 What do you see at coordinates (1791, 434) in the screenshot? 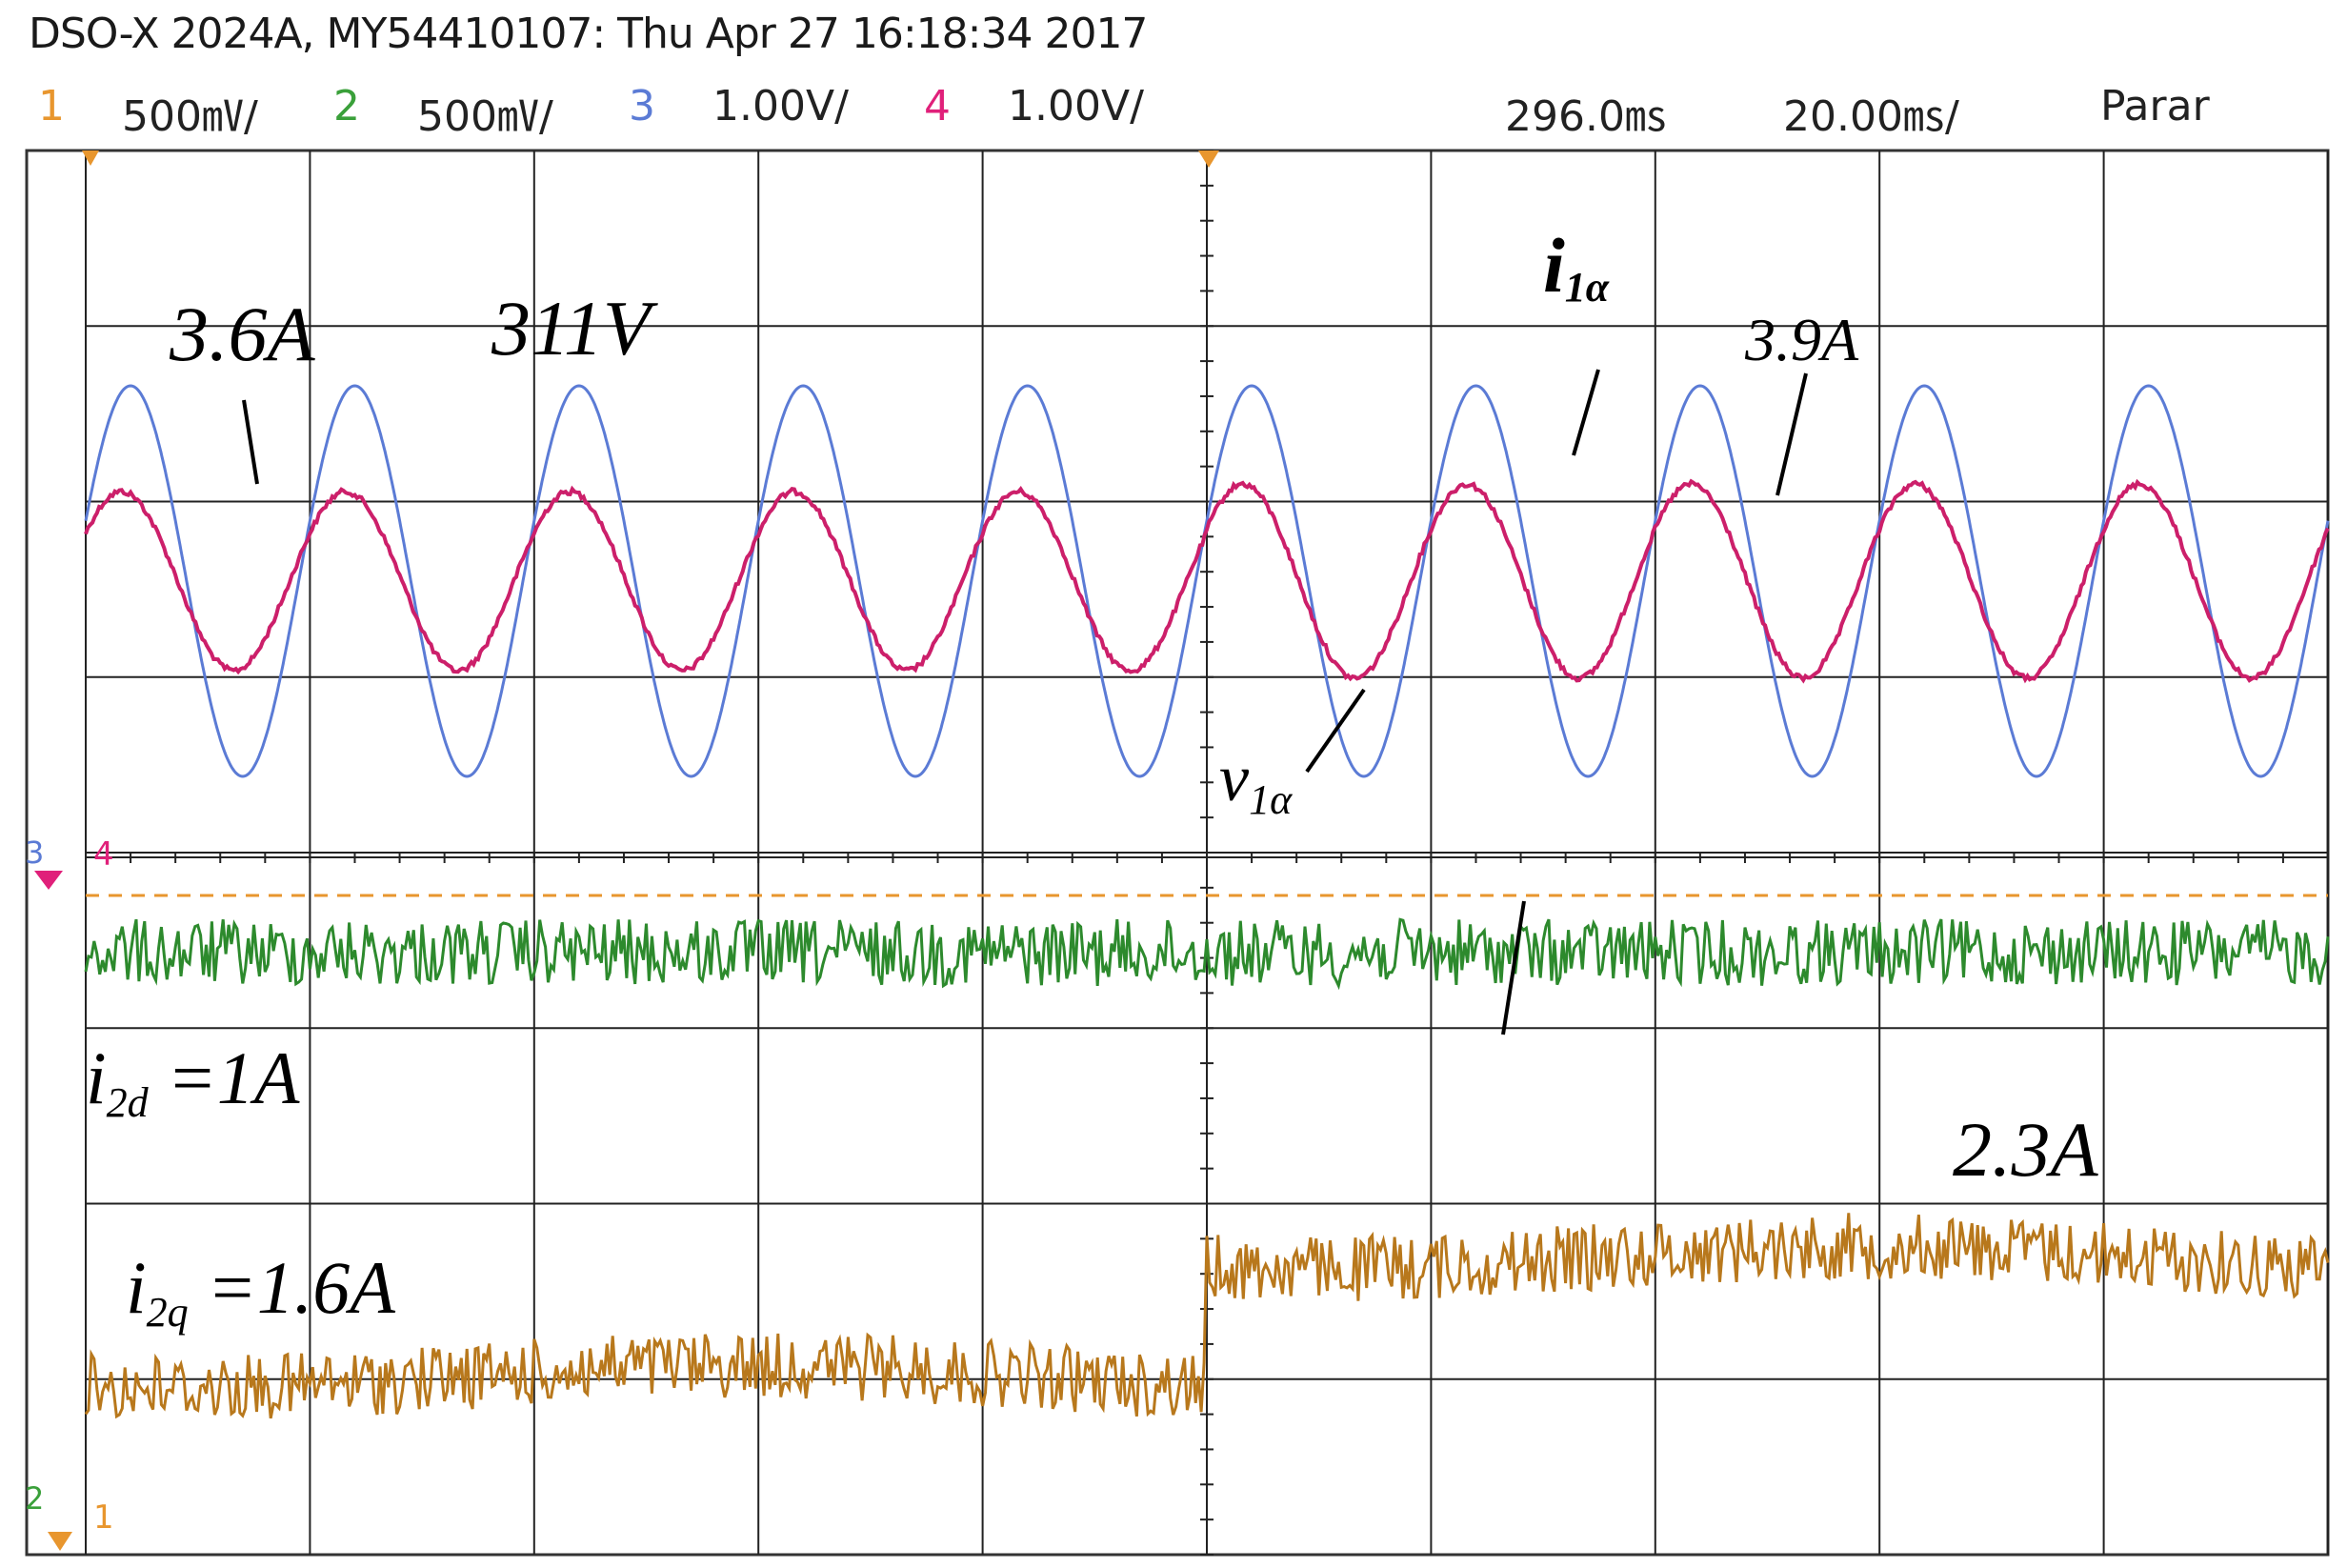
I see `pointer-i1-after` at bounding box center [1791, 434].